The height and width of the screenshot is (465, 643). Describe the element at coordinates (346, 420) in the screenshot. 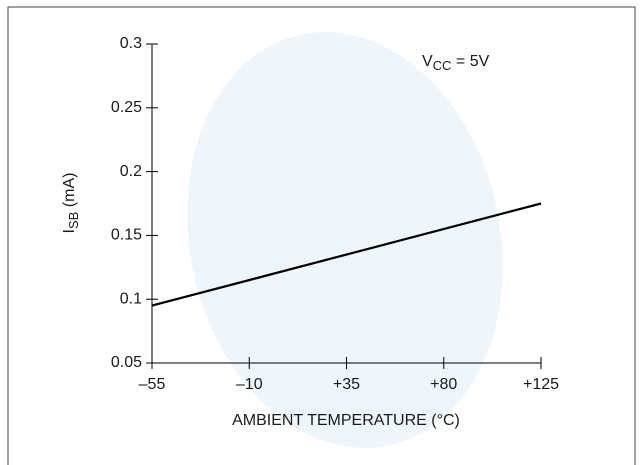

I see `x-axis-label: AMBIENT TEMPERATURE (°C)` at that location.